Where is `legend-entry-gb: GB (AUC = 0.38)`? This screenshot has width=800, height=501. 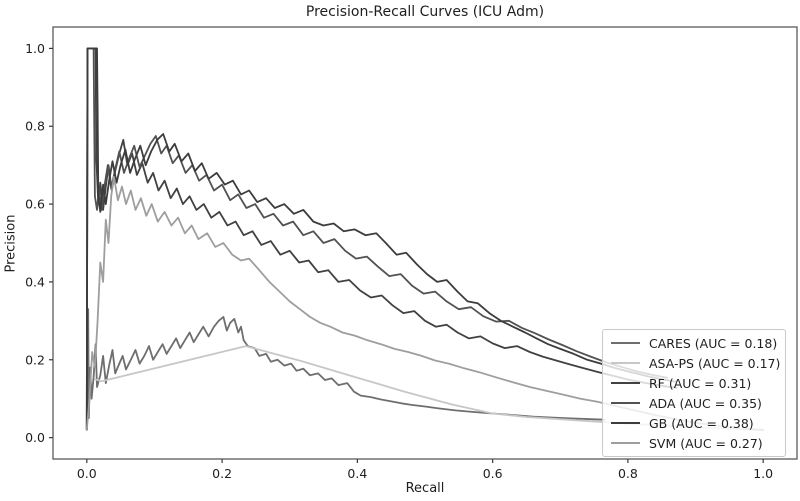
legend-entry-gb: GB (AUC = 0.38) is located at coordinates (694, 423).